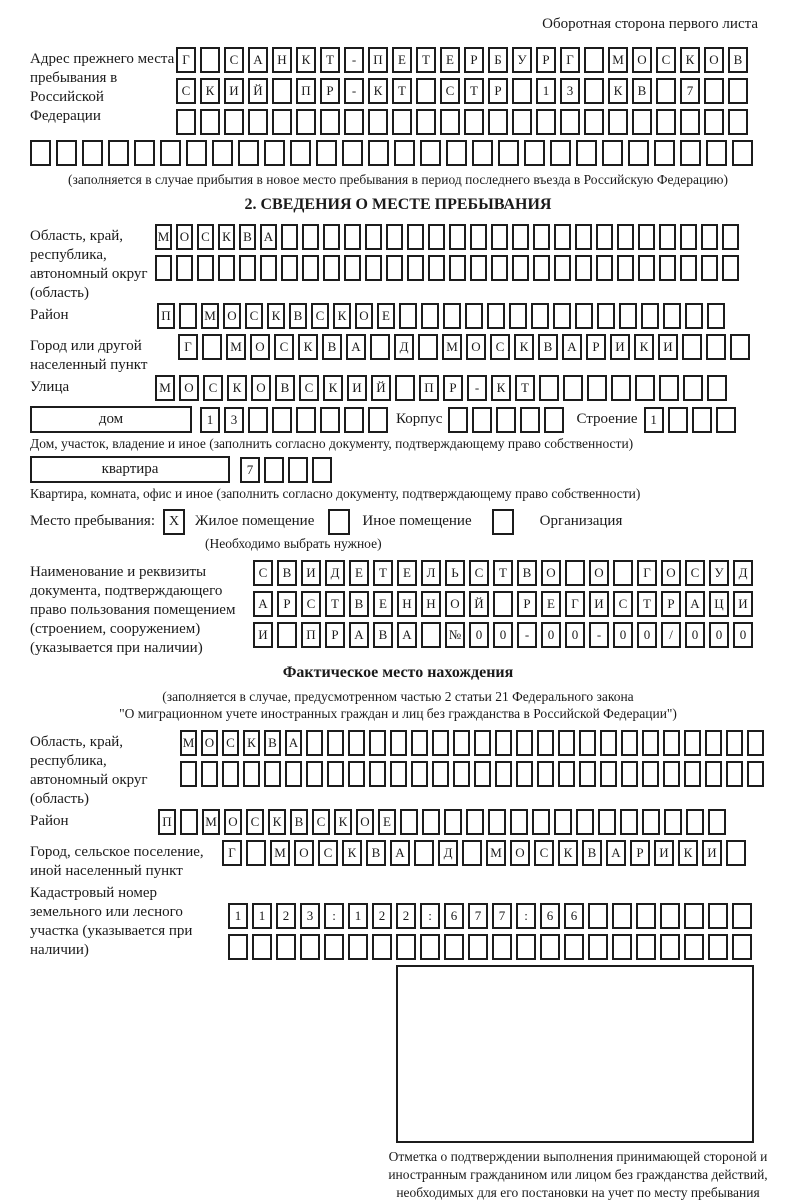  Describe the element at coordinates (407, 635) in the screenshot. I see `form-cell: А` at that location.